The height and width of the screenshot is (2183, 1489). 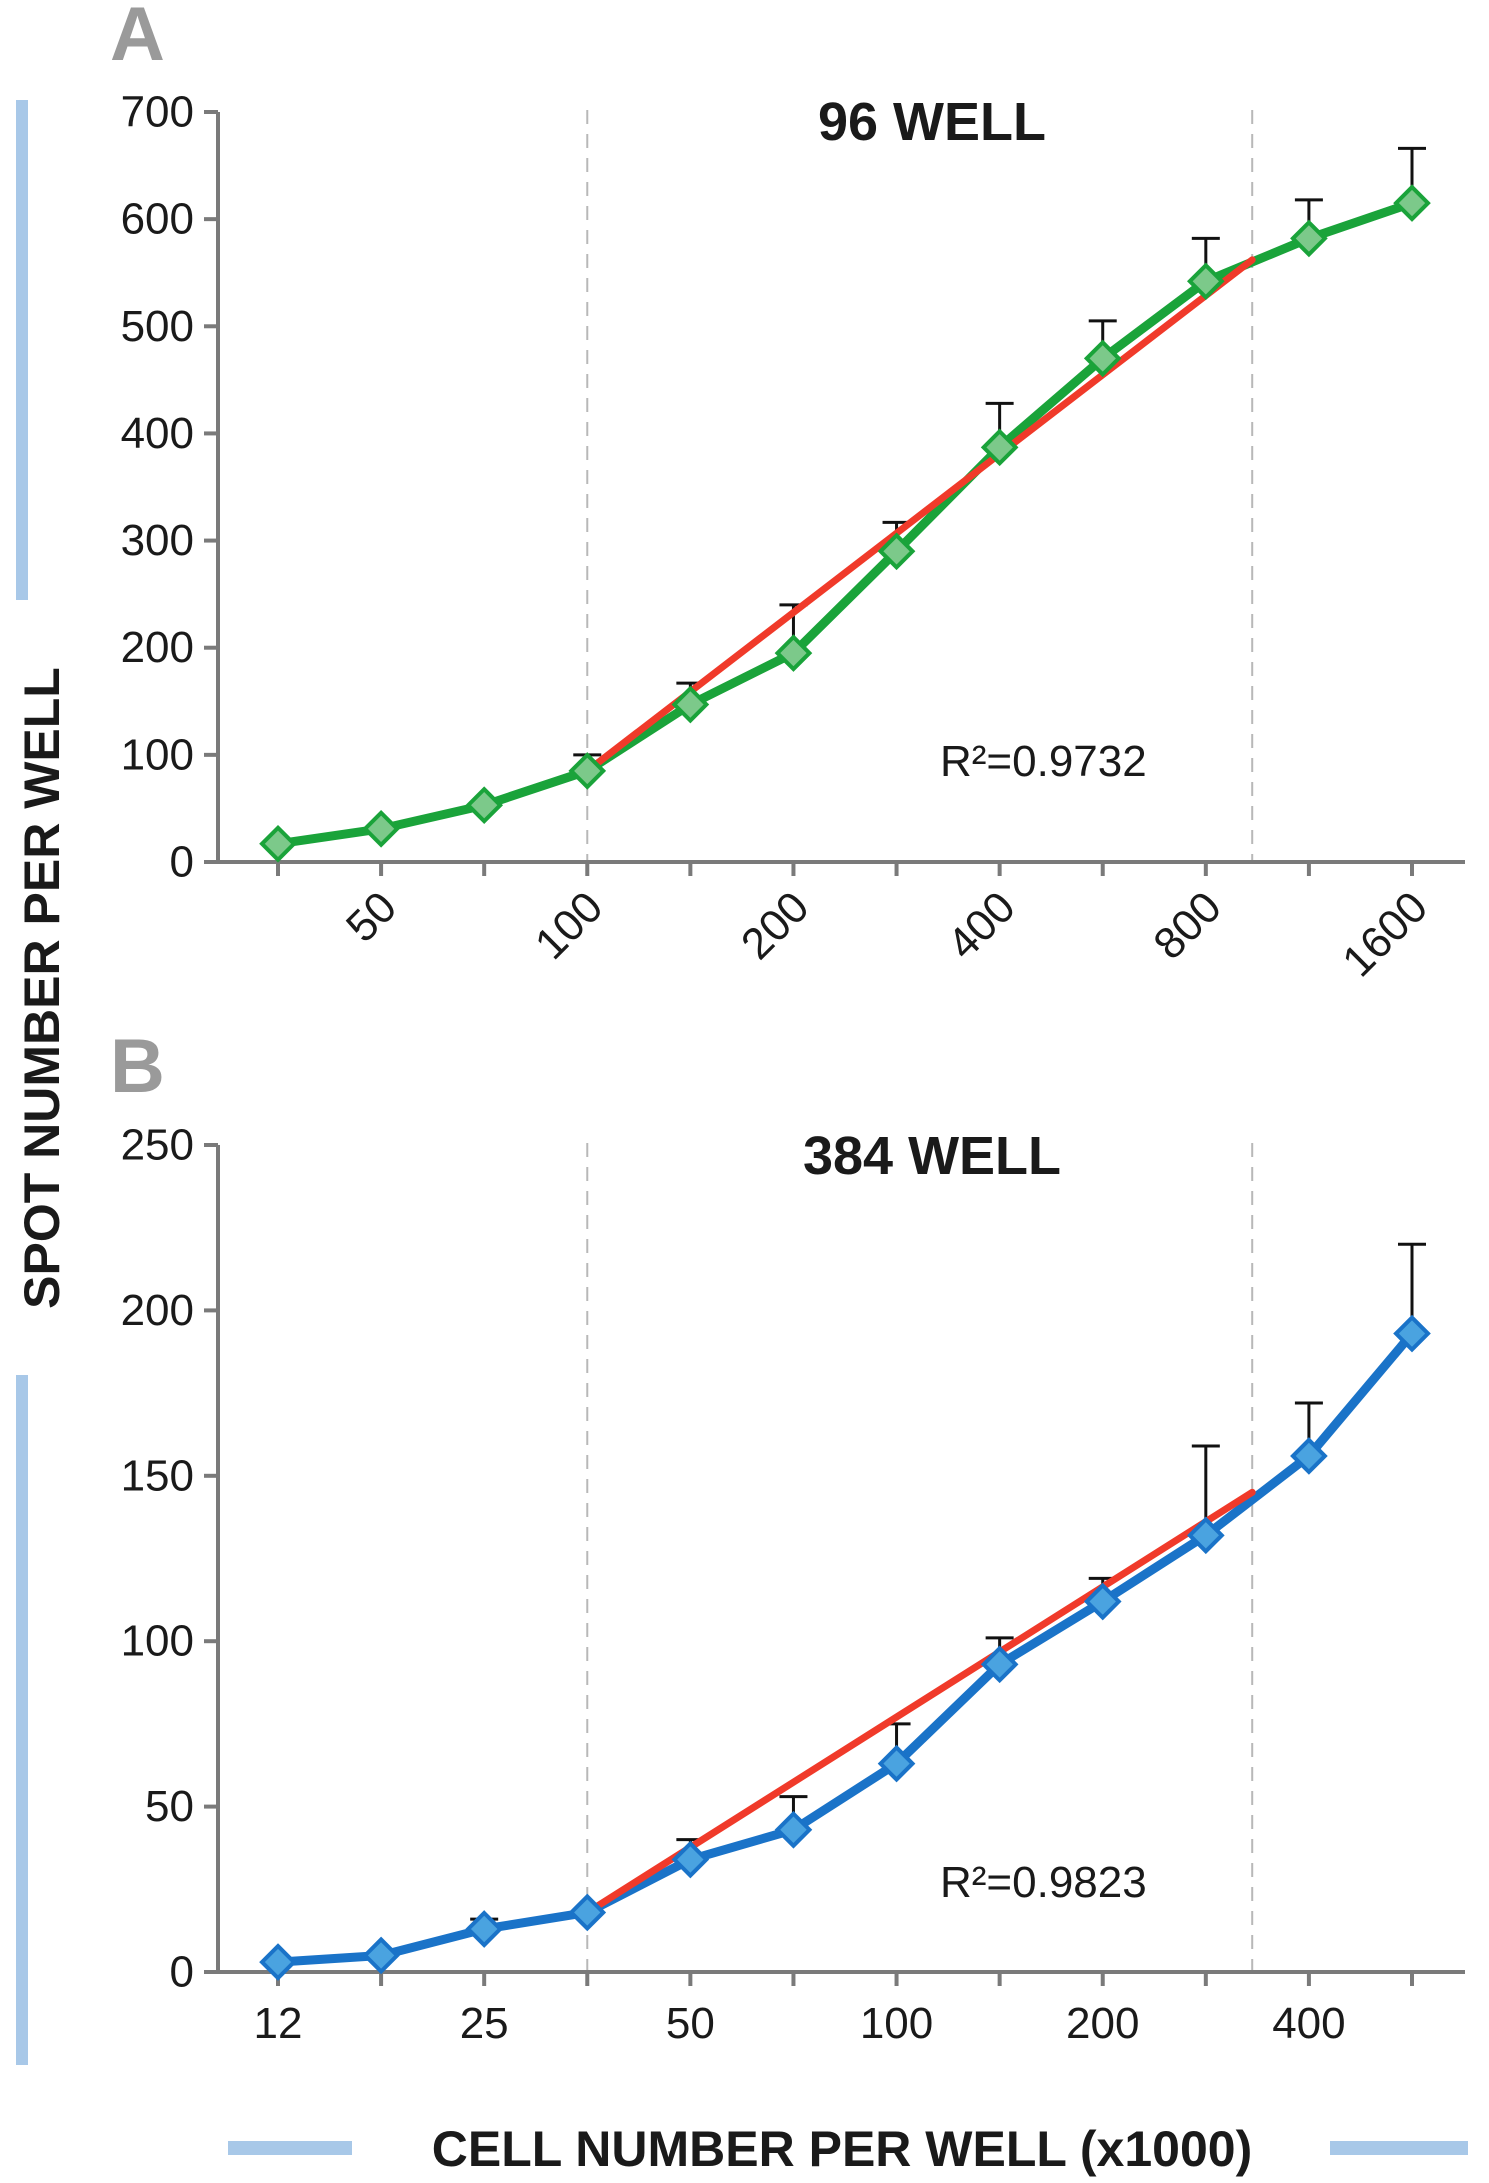 What do you see at coordinates (290, 2148) in the screenshot?
I see `x-accent-bar-left` at bounding box center [290, 2148].